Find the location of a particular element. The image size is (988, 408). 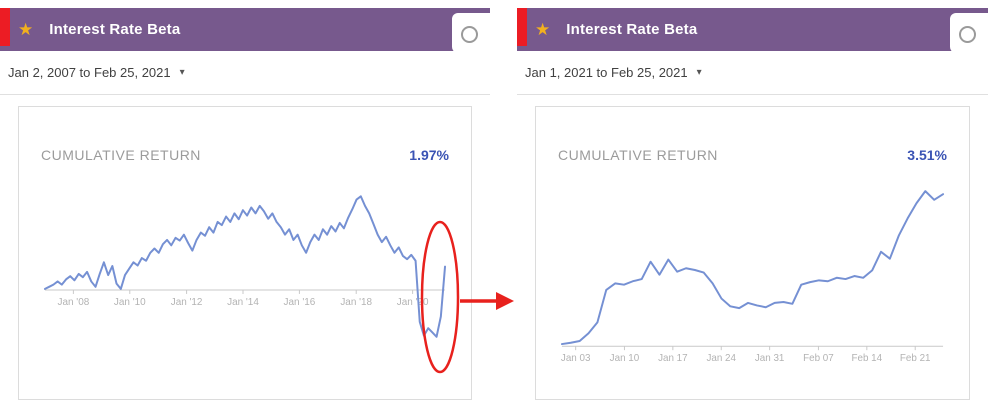

svg-text: Jan '12 is located at coordinates (187, 302).